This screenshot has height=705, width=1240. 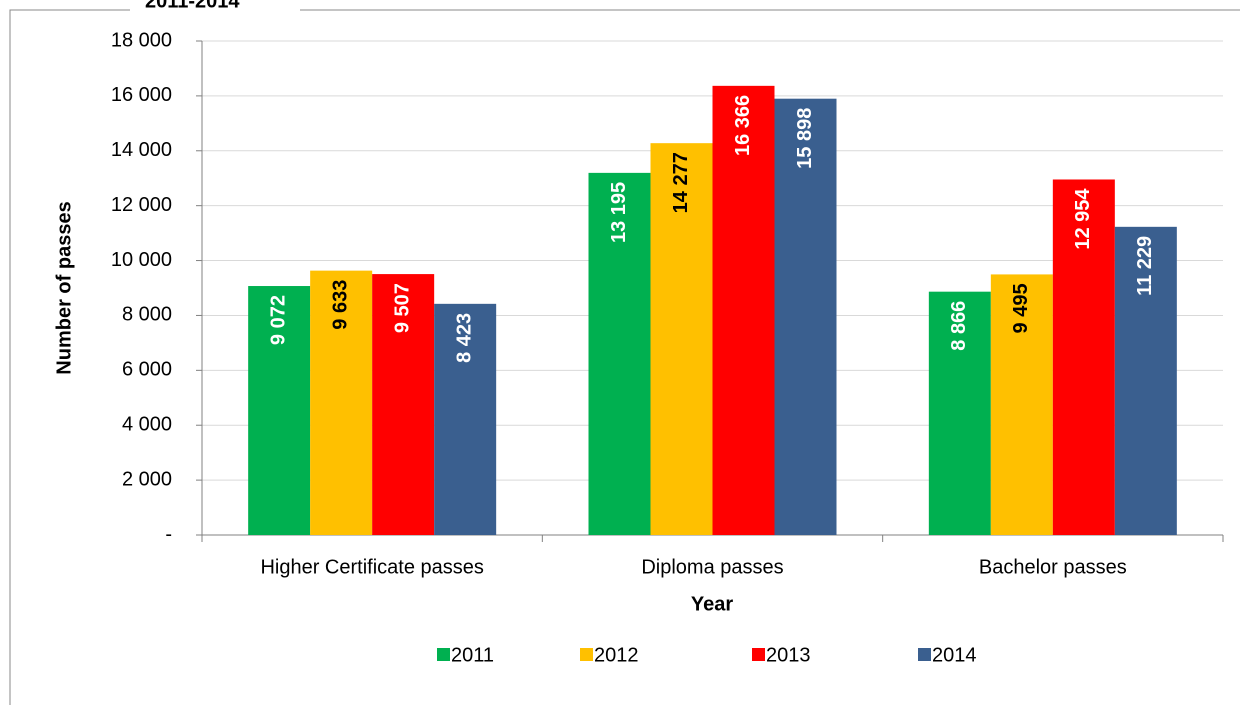 What do you see at coordinates (64, 287) in the screenshot?
I see `y-axis-title: Number of passes` at bounding box center [64, 287].